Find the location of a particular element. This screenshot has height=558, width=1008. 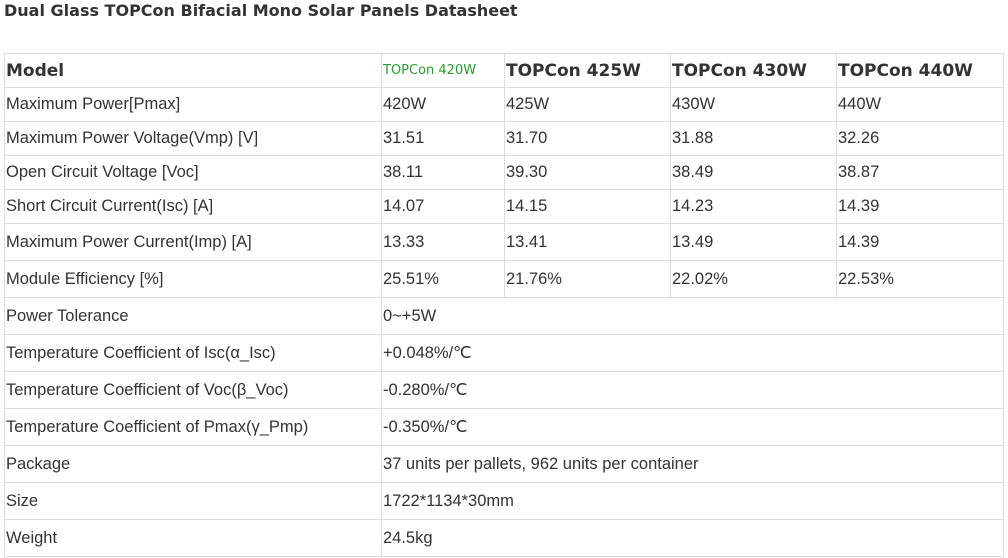

header-model-420w: TOPCon 420W is located at coordinates (443, 70).